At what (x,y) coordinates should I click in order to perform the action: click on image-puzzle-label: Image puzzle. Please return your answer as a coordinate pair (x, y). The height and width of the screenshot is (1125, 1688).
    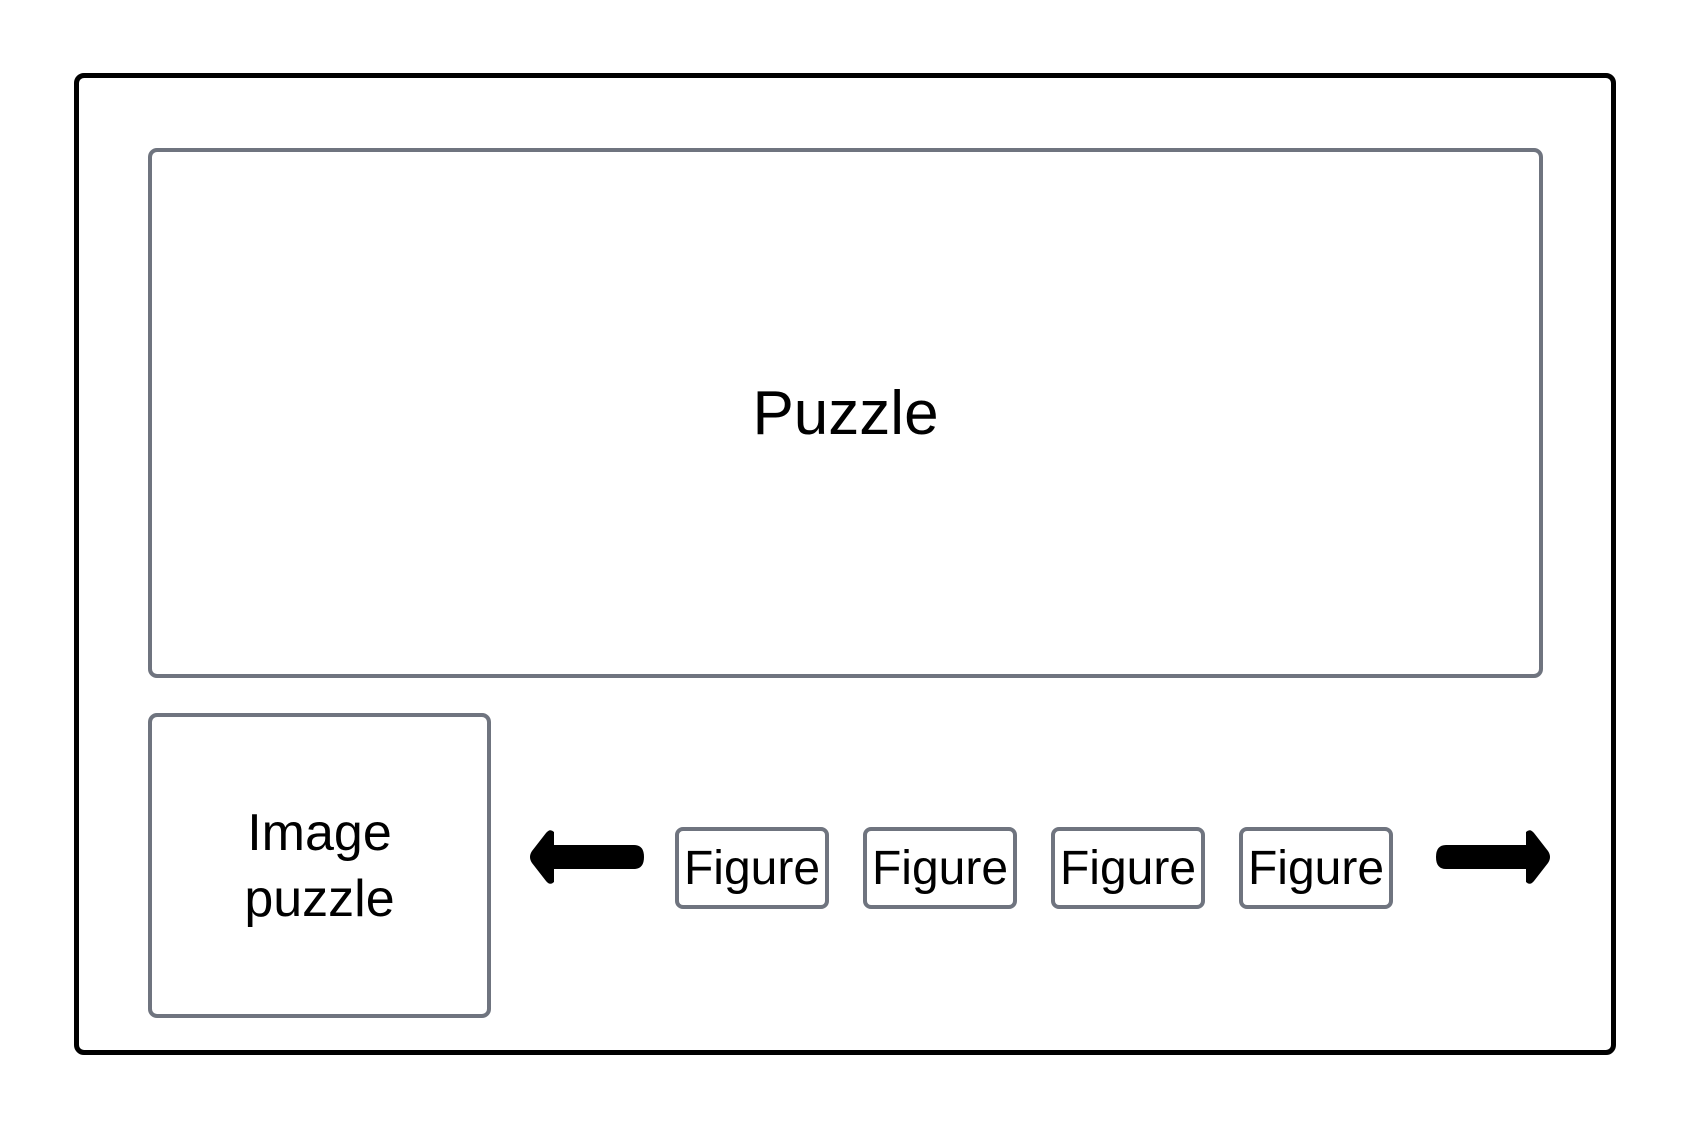
    Looking at the image, I should click on (319, 865).